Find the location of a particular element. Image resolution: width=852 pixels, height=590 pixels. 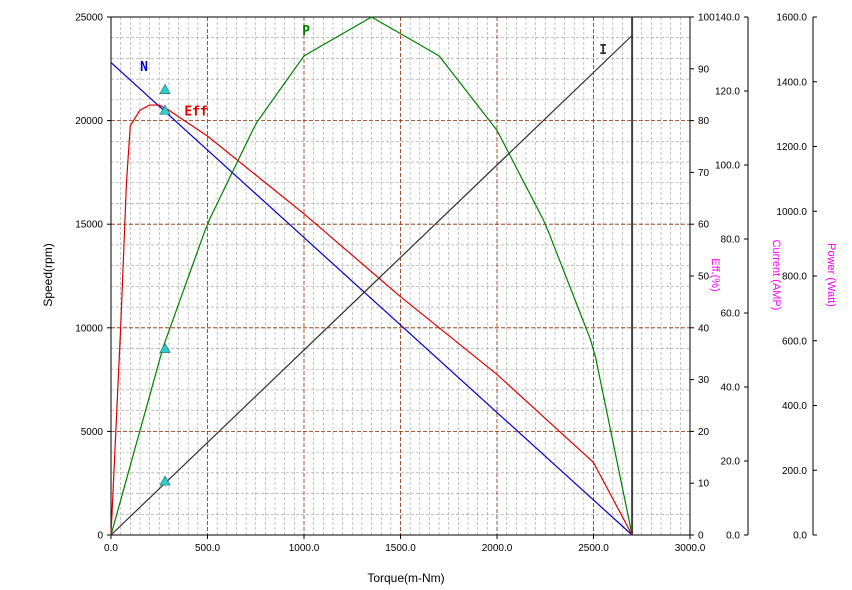

x-axis-title: Torque(m-Nm) is located at coordinates (405, 578).